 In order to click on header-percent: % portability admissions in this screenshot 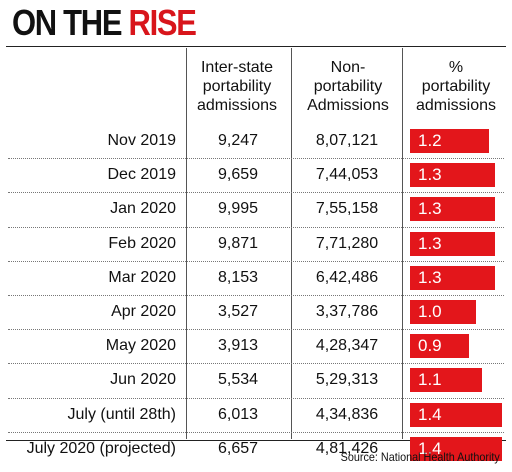, I will do `click(456, 86)`.